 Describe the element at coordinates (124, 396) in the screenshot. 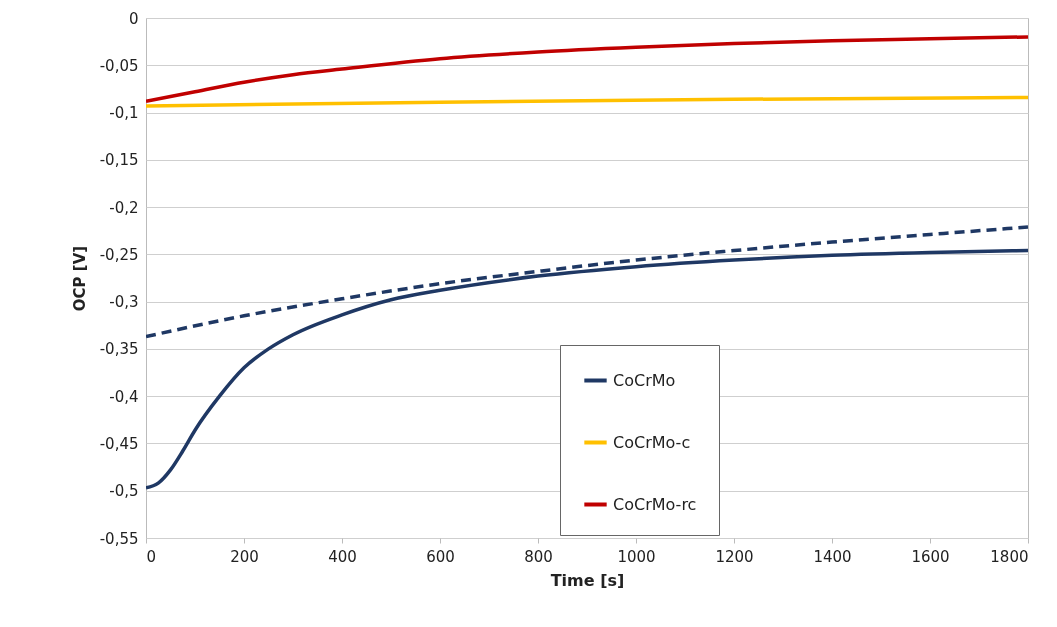

I see `y-tick-label: -0,4` at that location.